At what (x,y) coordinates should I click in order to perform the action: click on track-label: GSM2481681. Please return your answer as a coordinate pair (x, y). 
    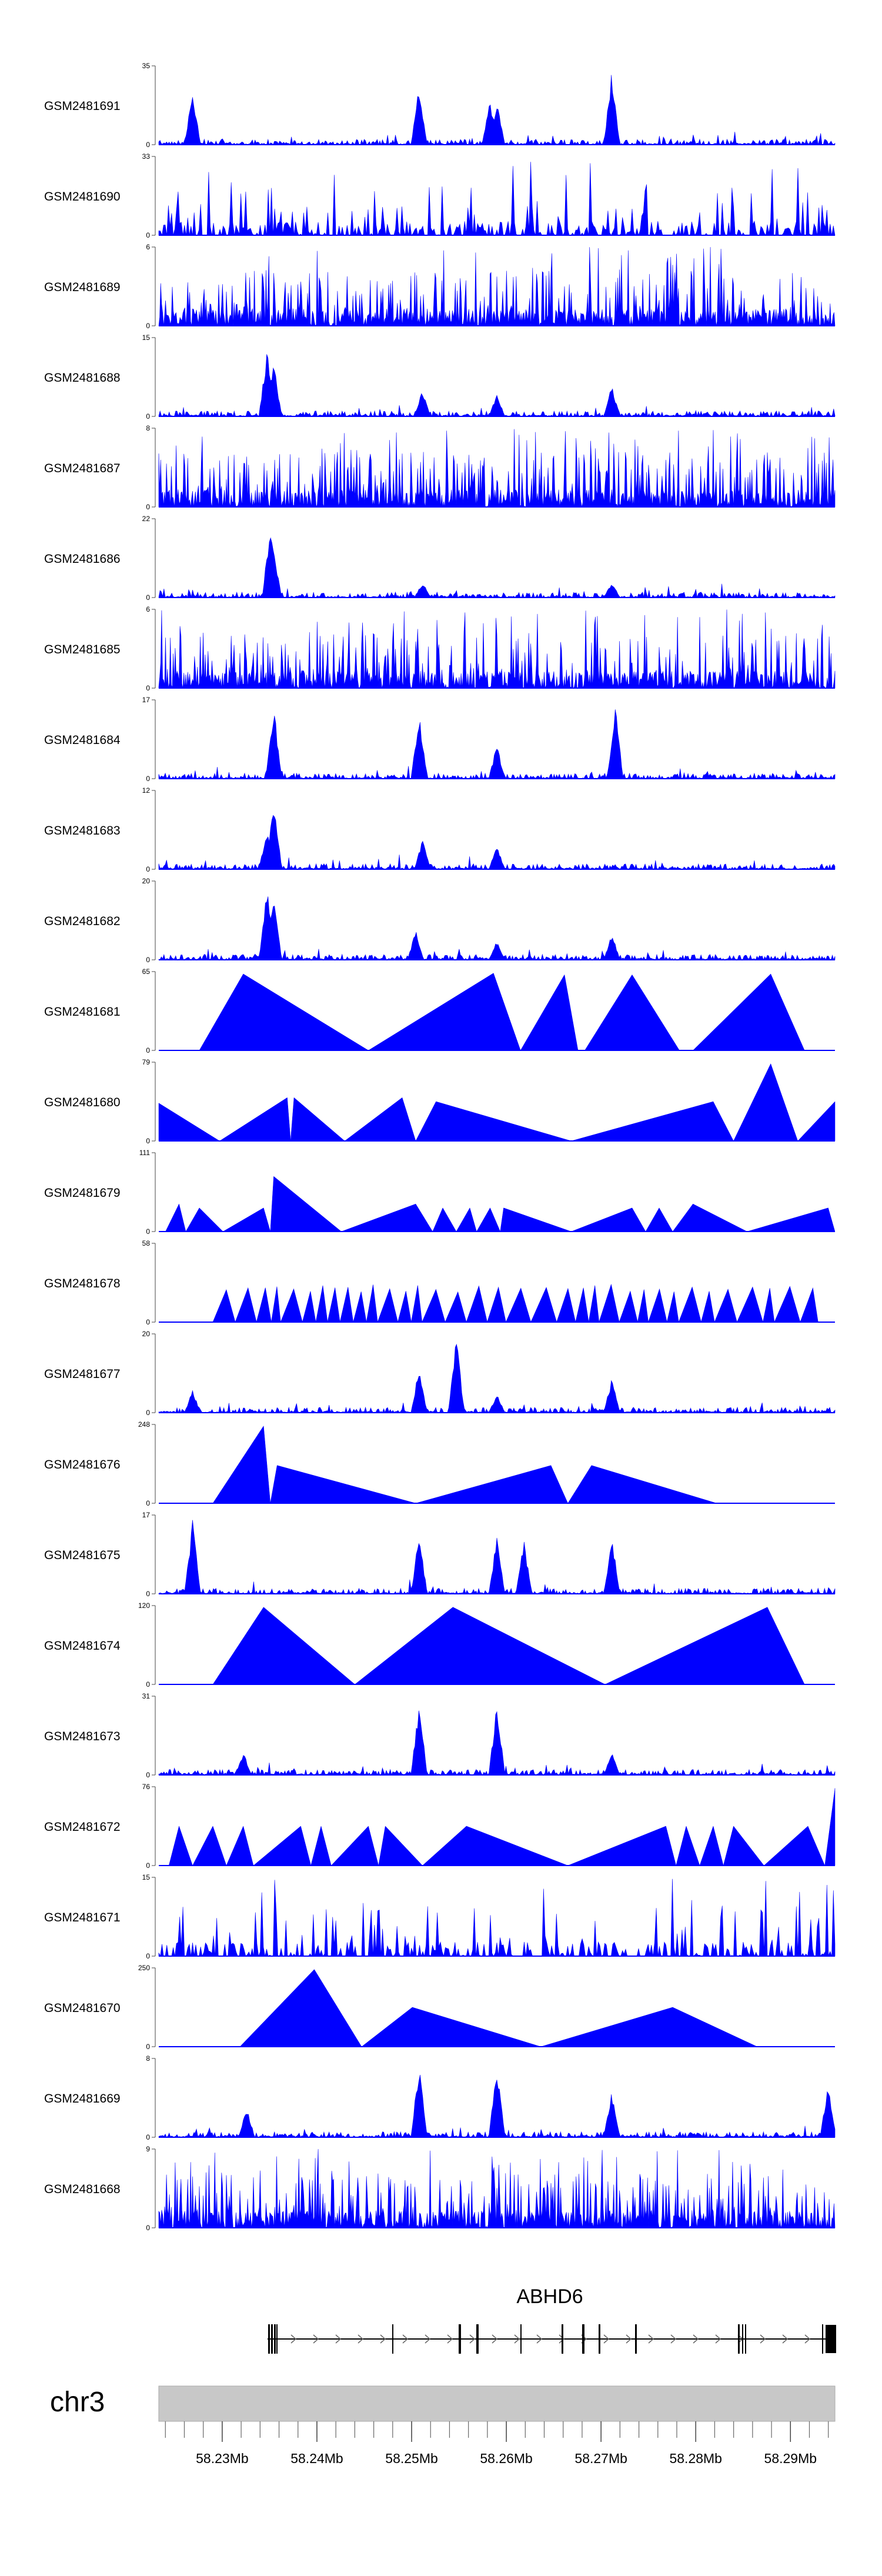
    Looking at the image, I should click on (82, 1012).